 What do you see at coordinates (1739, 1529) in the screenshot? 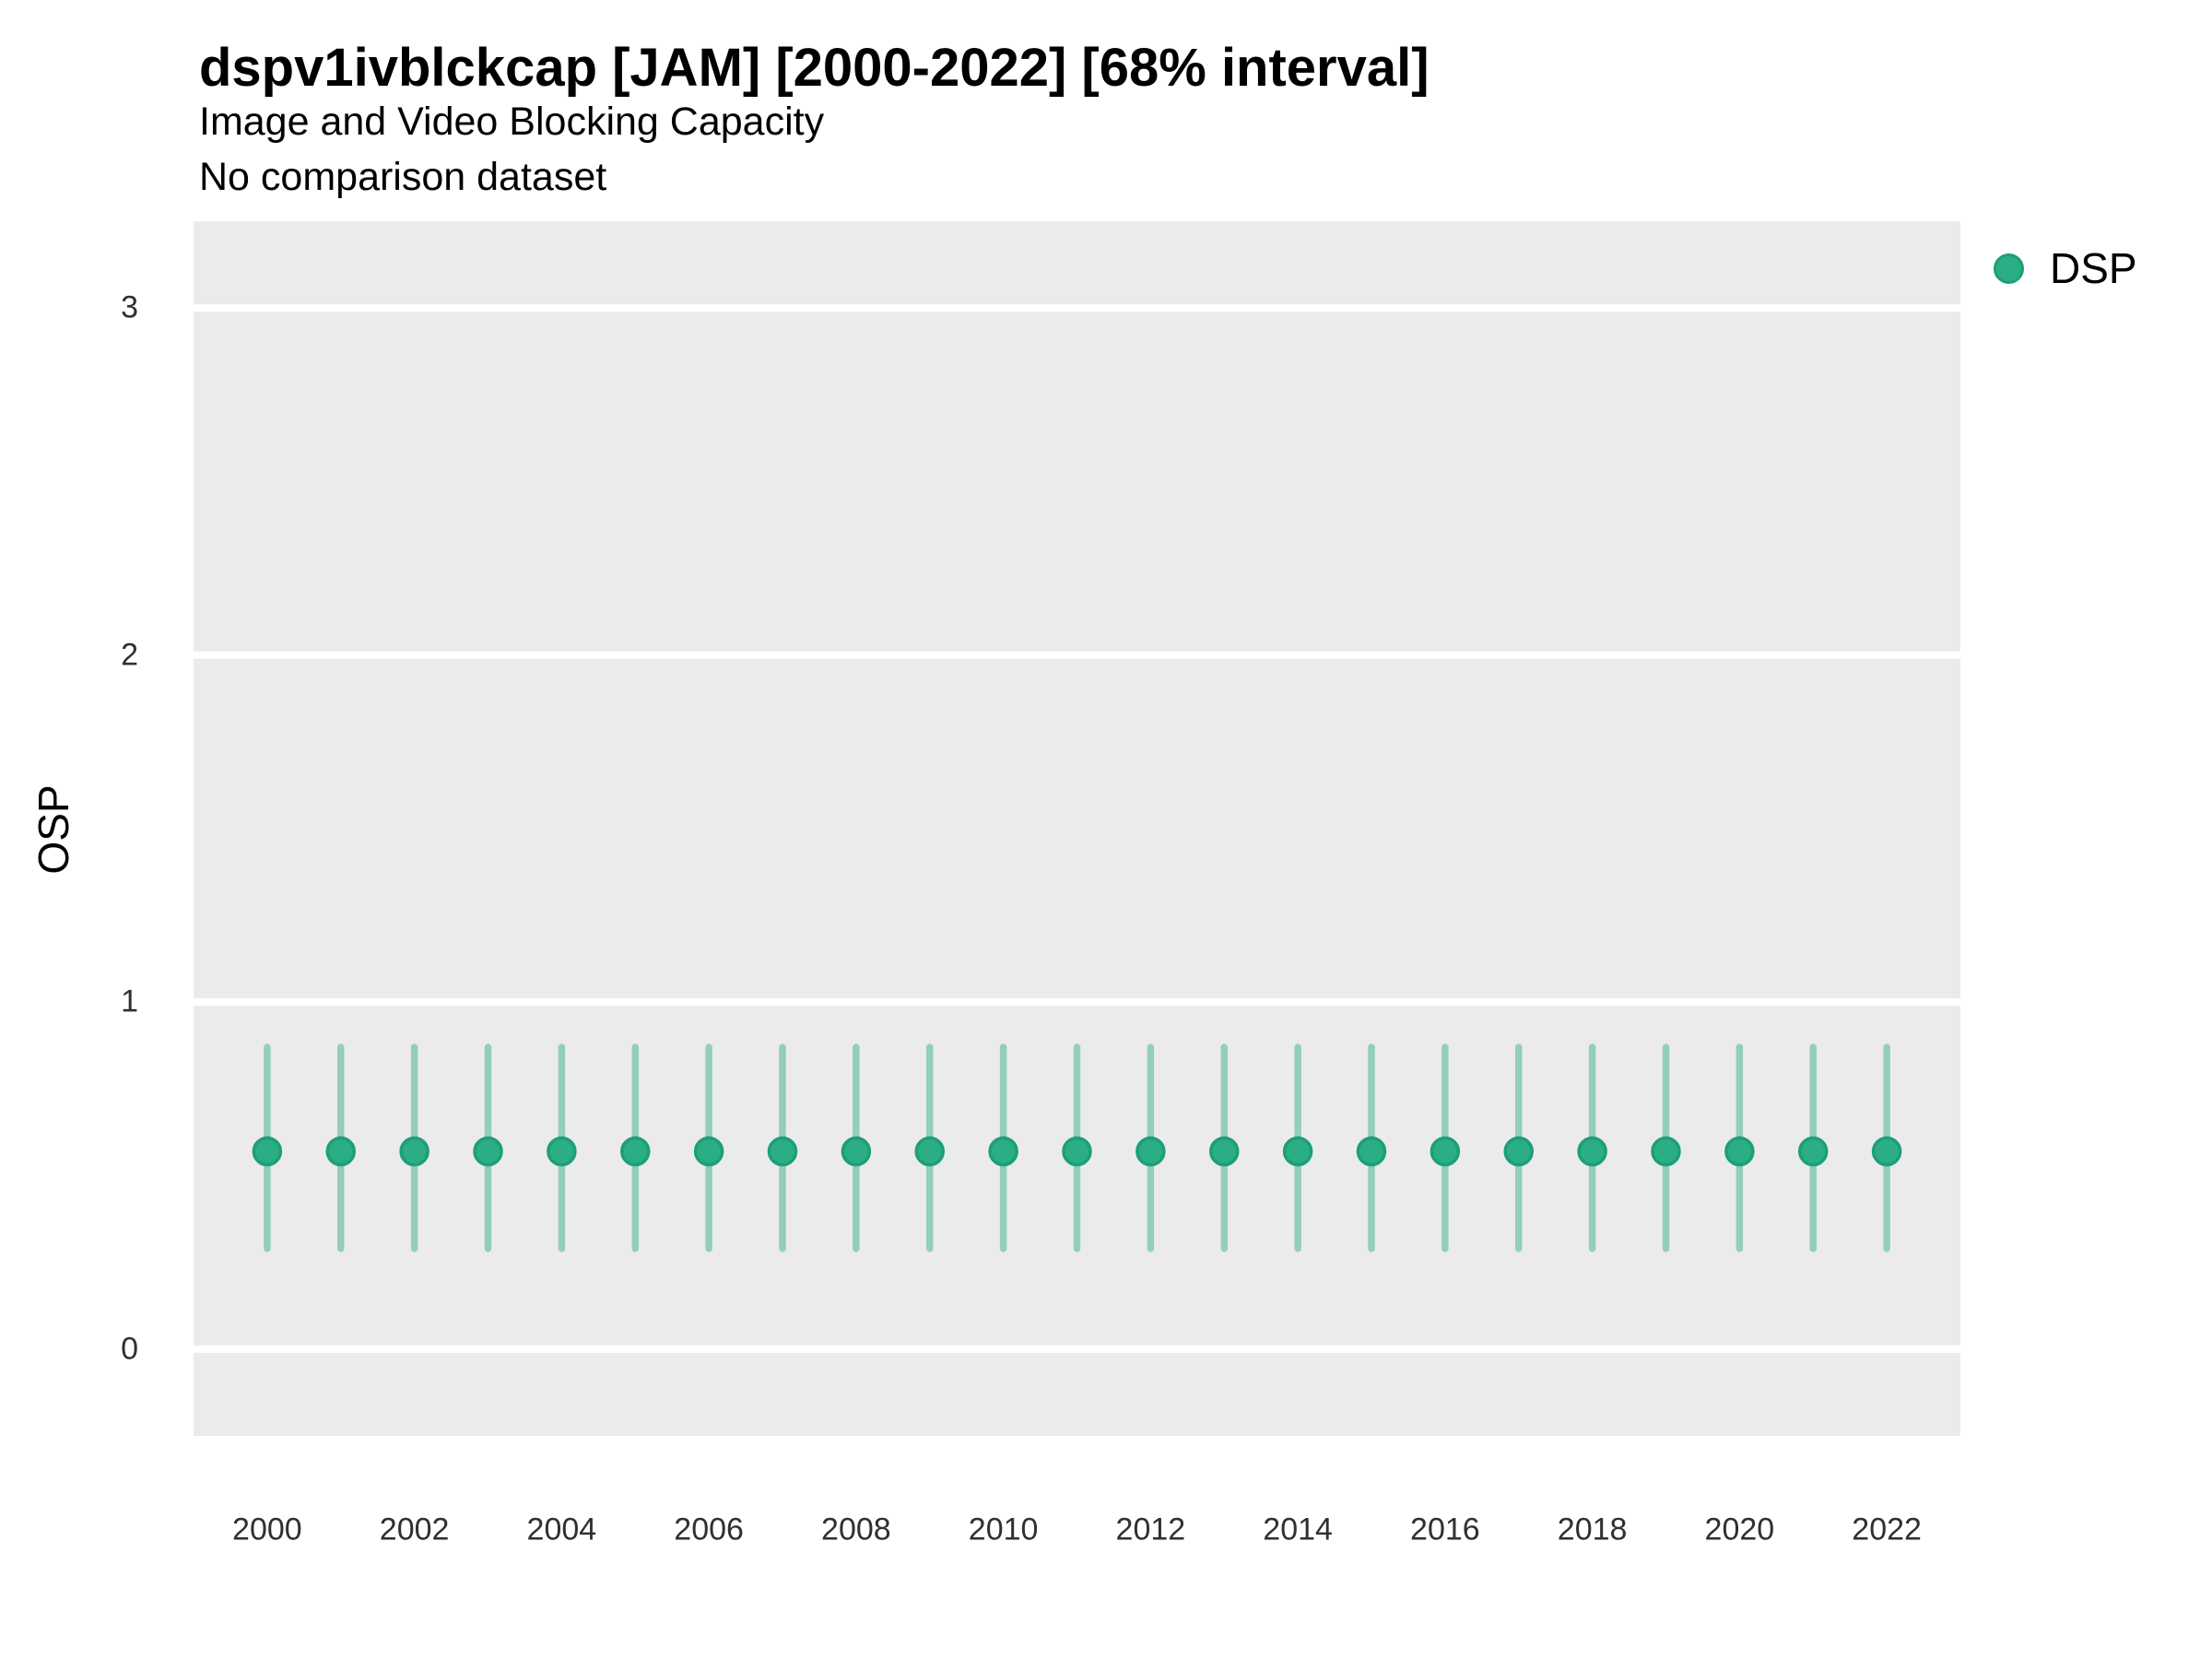
I see `x-tick-label: 2020` at bounding box center [1739, 1529].